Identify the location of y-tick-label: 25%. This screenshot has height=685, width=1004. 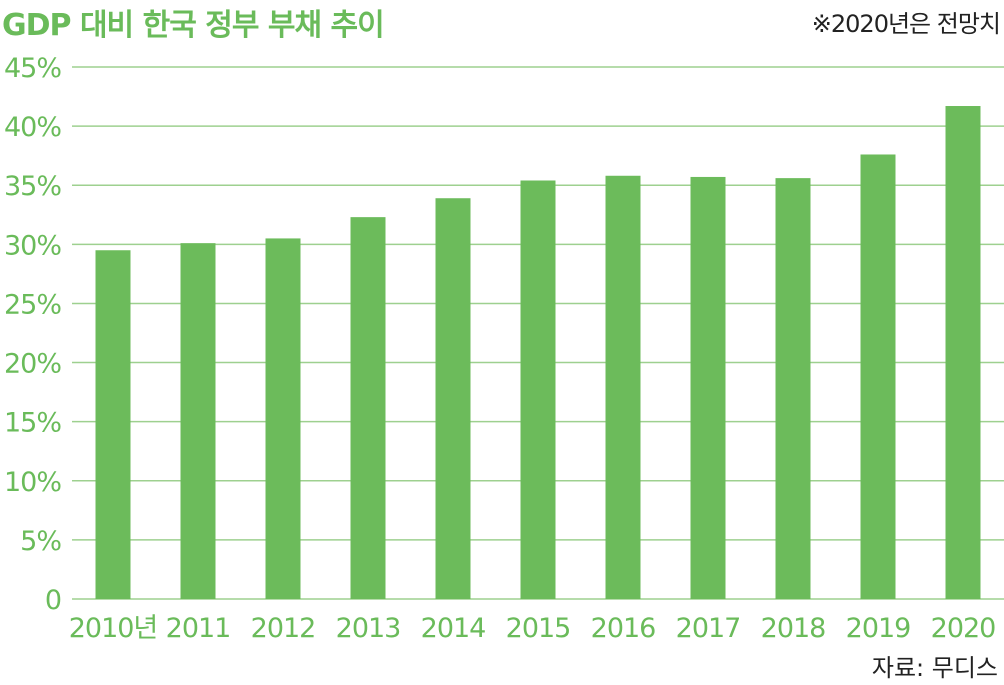
(32, 304).